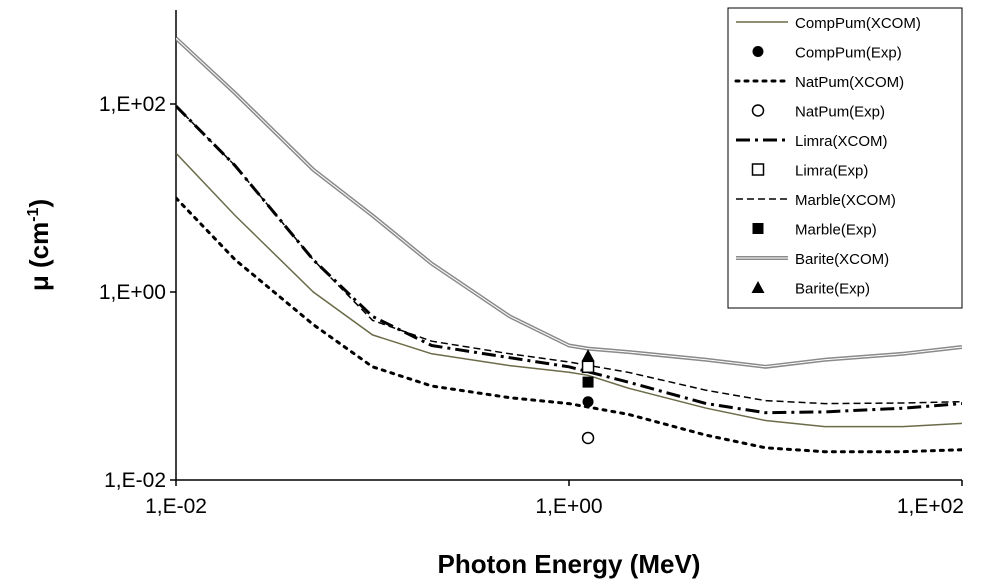  Describe the element at coordinates (132, 104) in the screenshot. I see `y-tick-label: 1,E+02` at that location.